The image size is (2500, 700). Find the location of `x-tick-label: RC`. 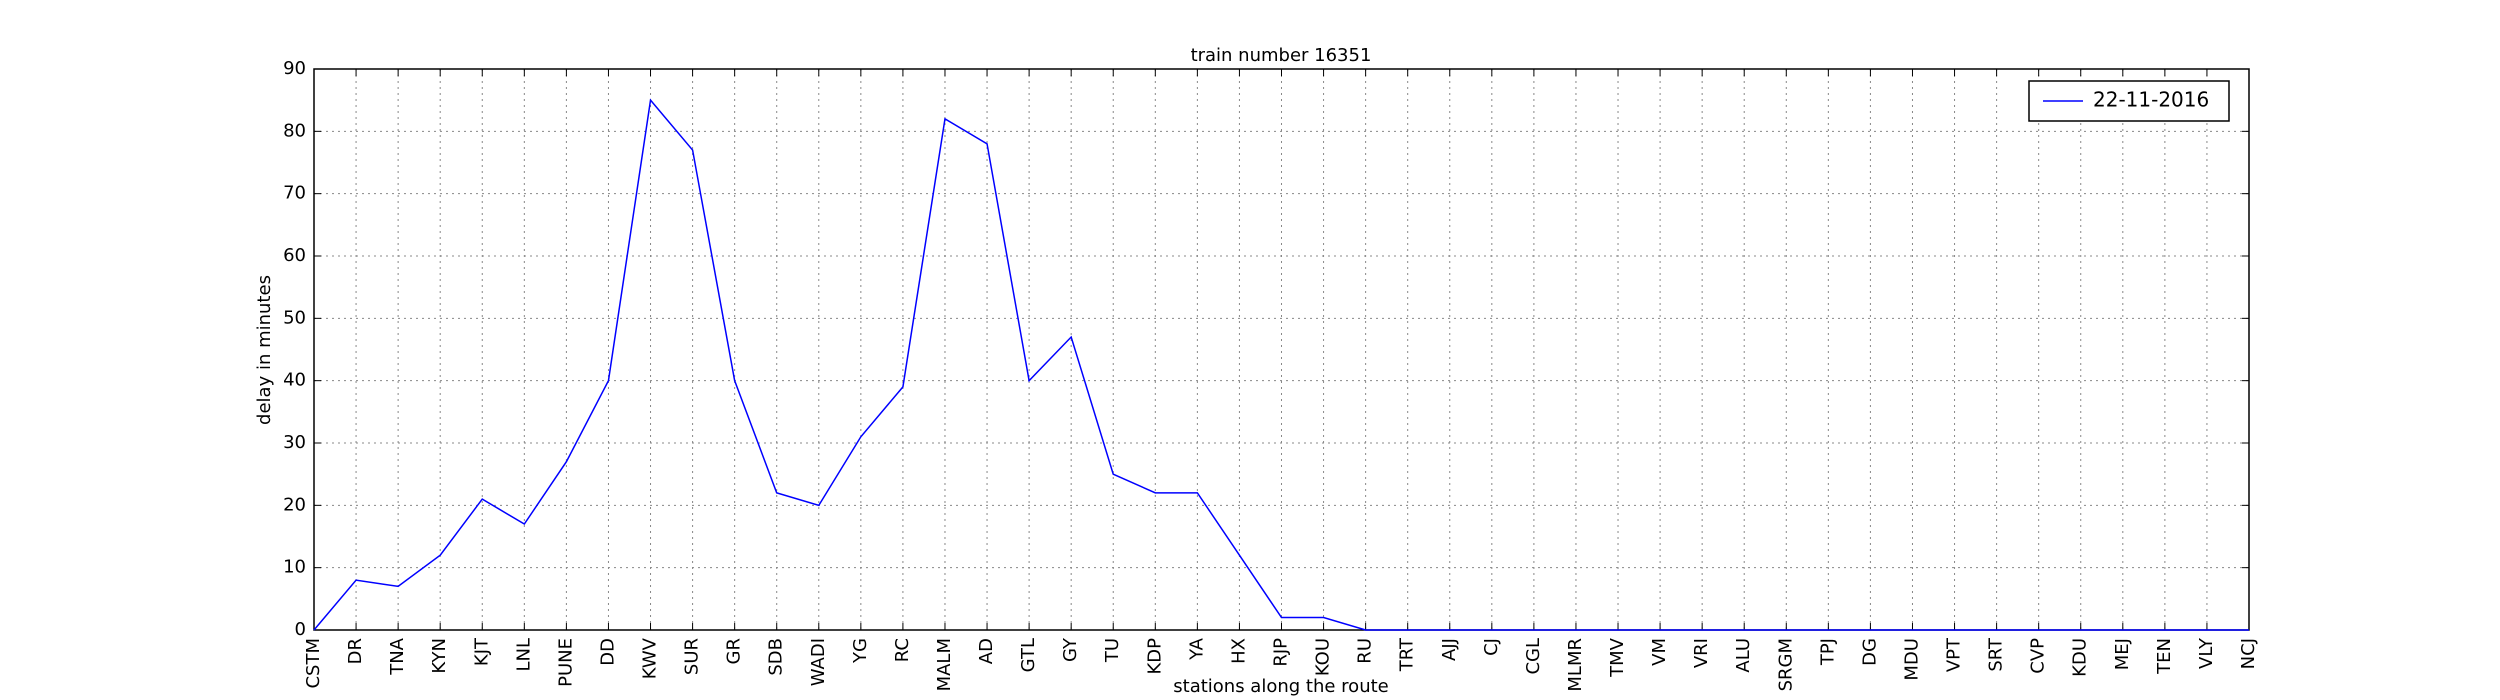

x-tick-label: RC is located at coordinates (902, 650).